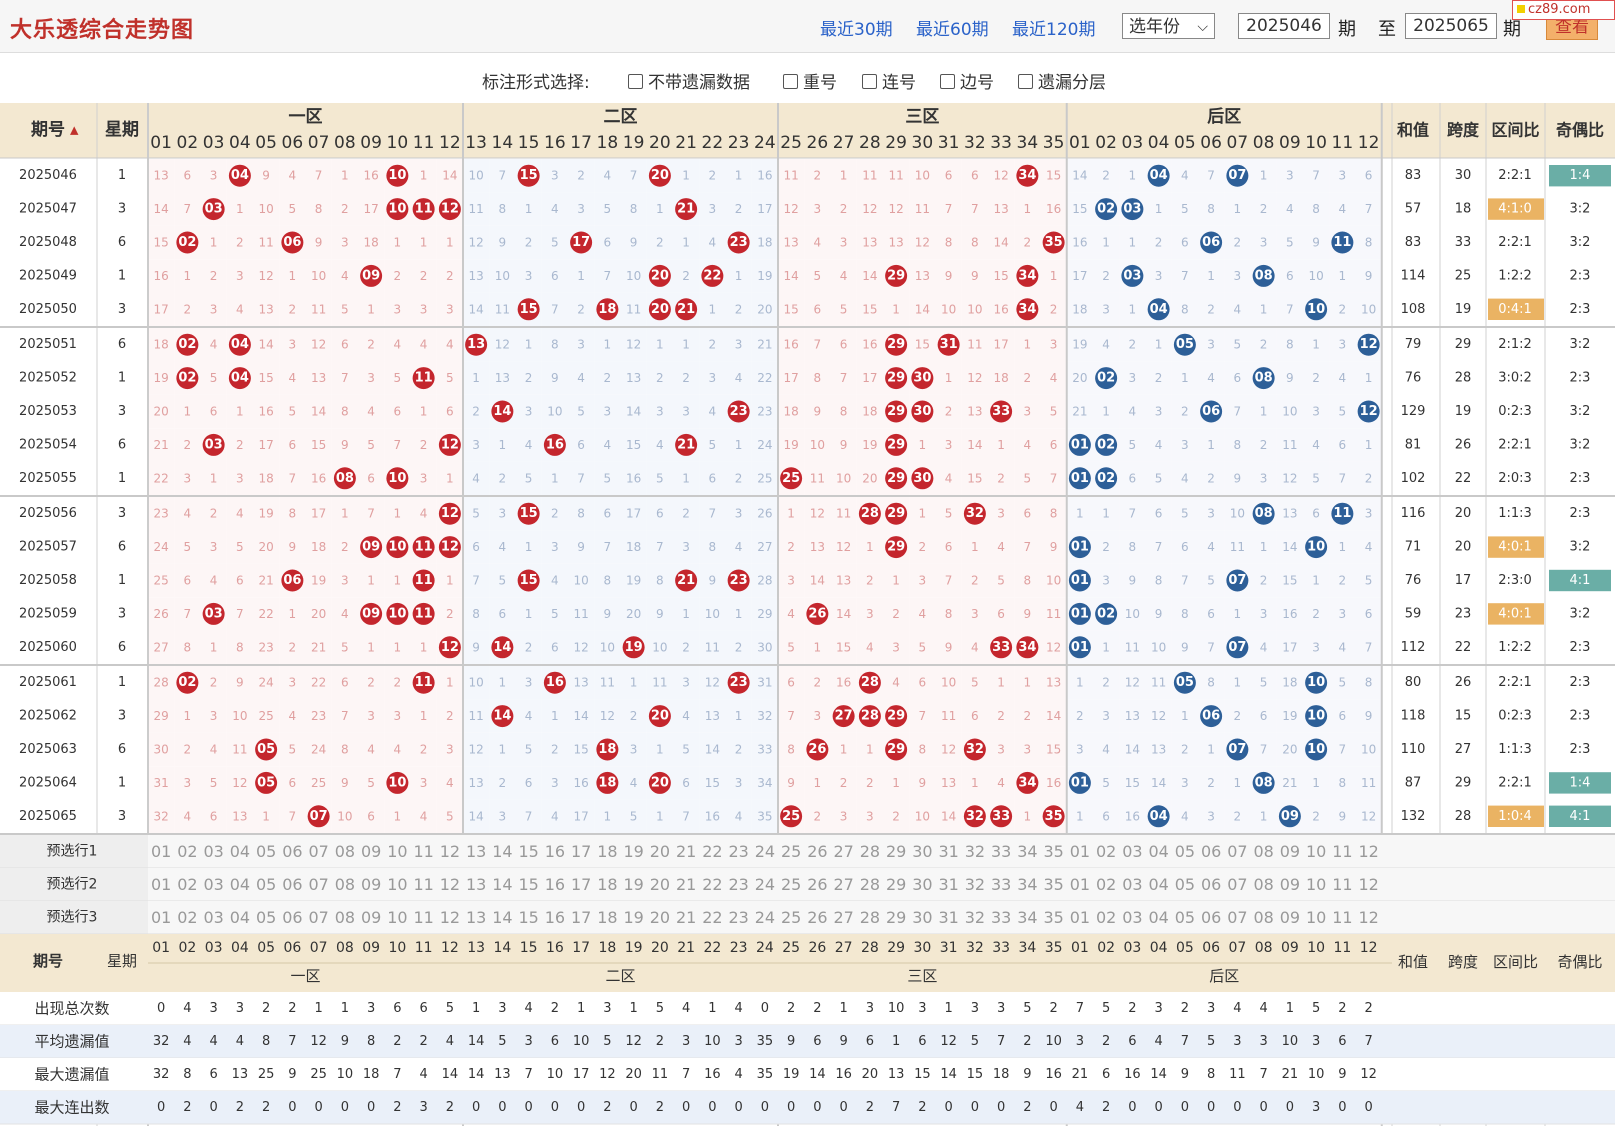  I want to click on row-issue: 2025060, so click(48, 647).